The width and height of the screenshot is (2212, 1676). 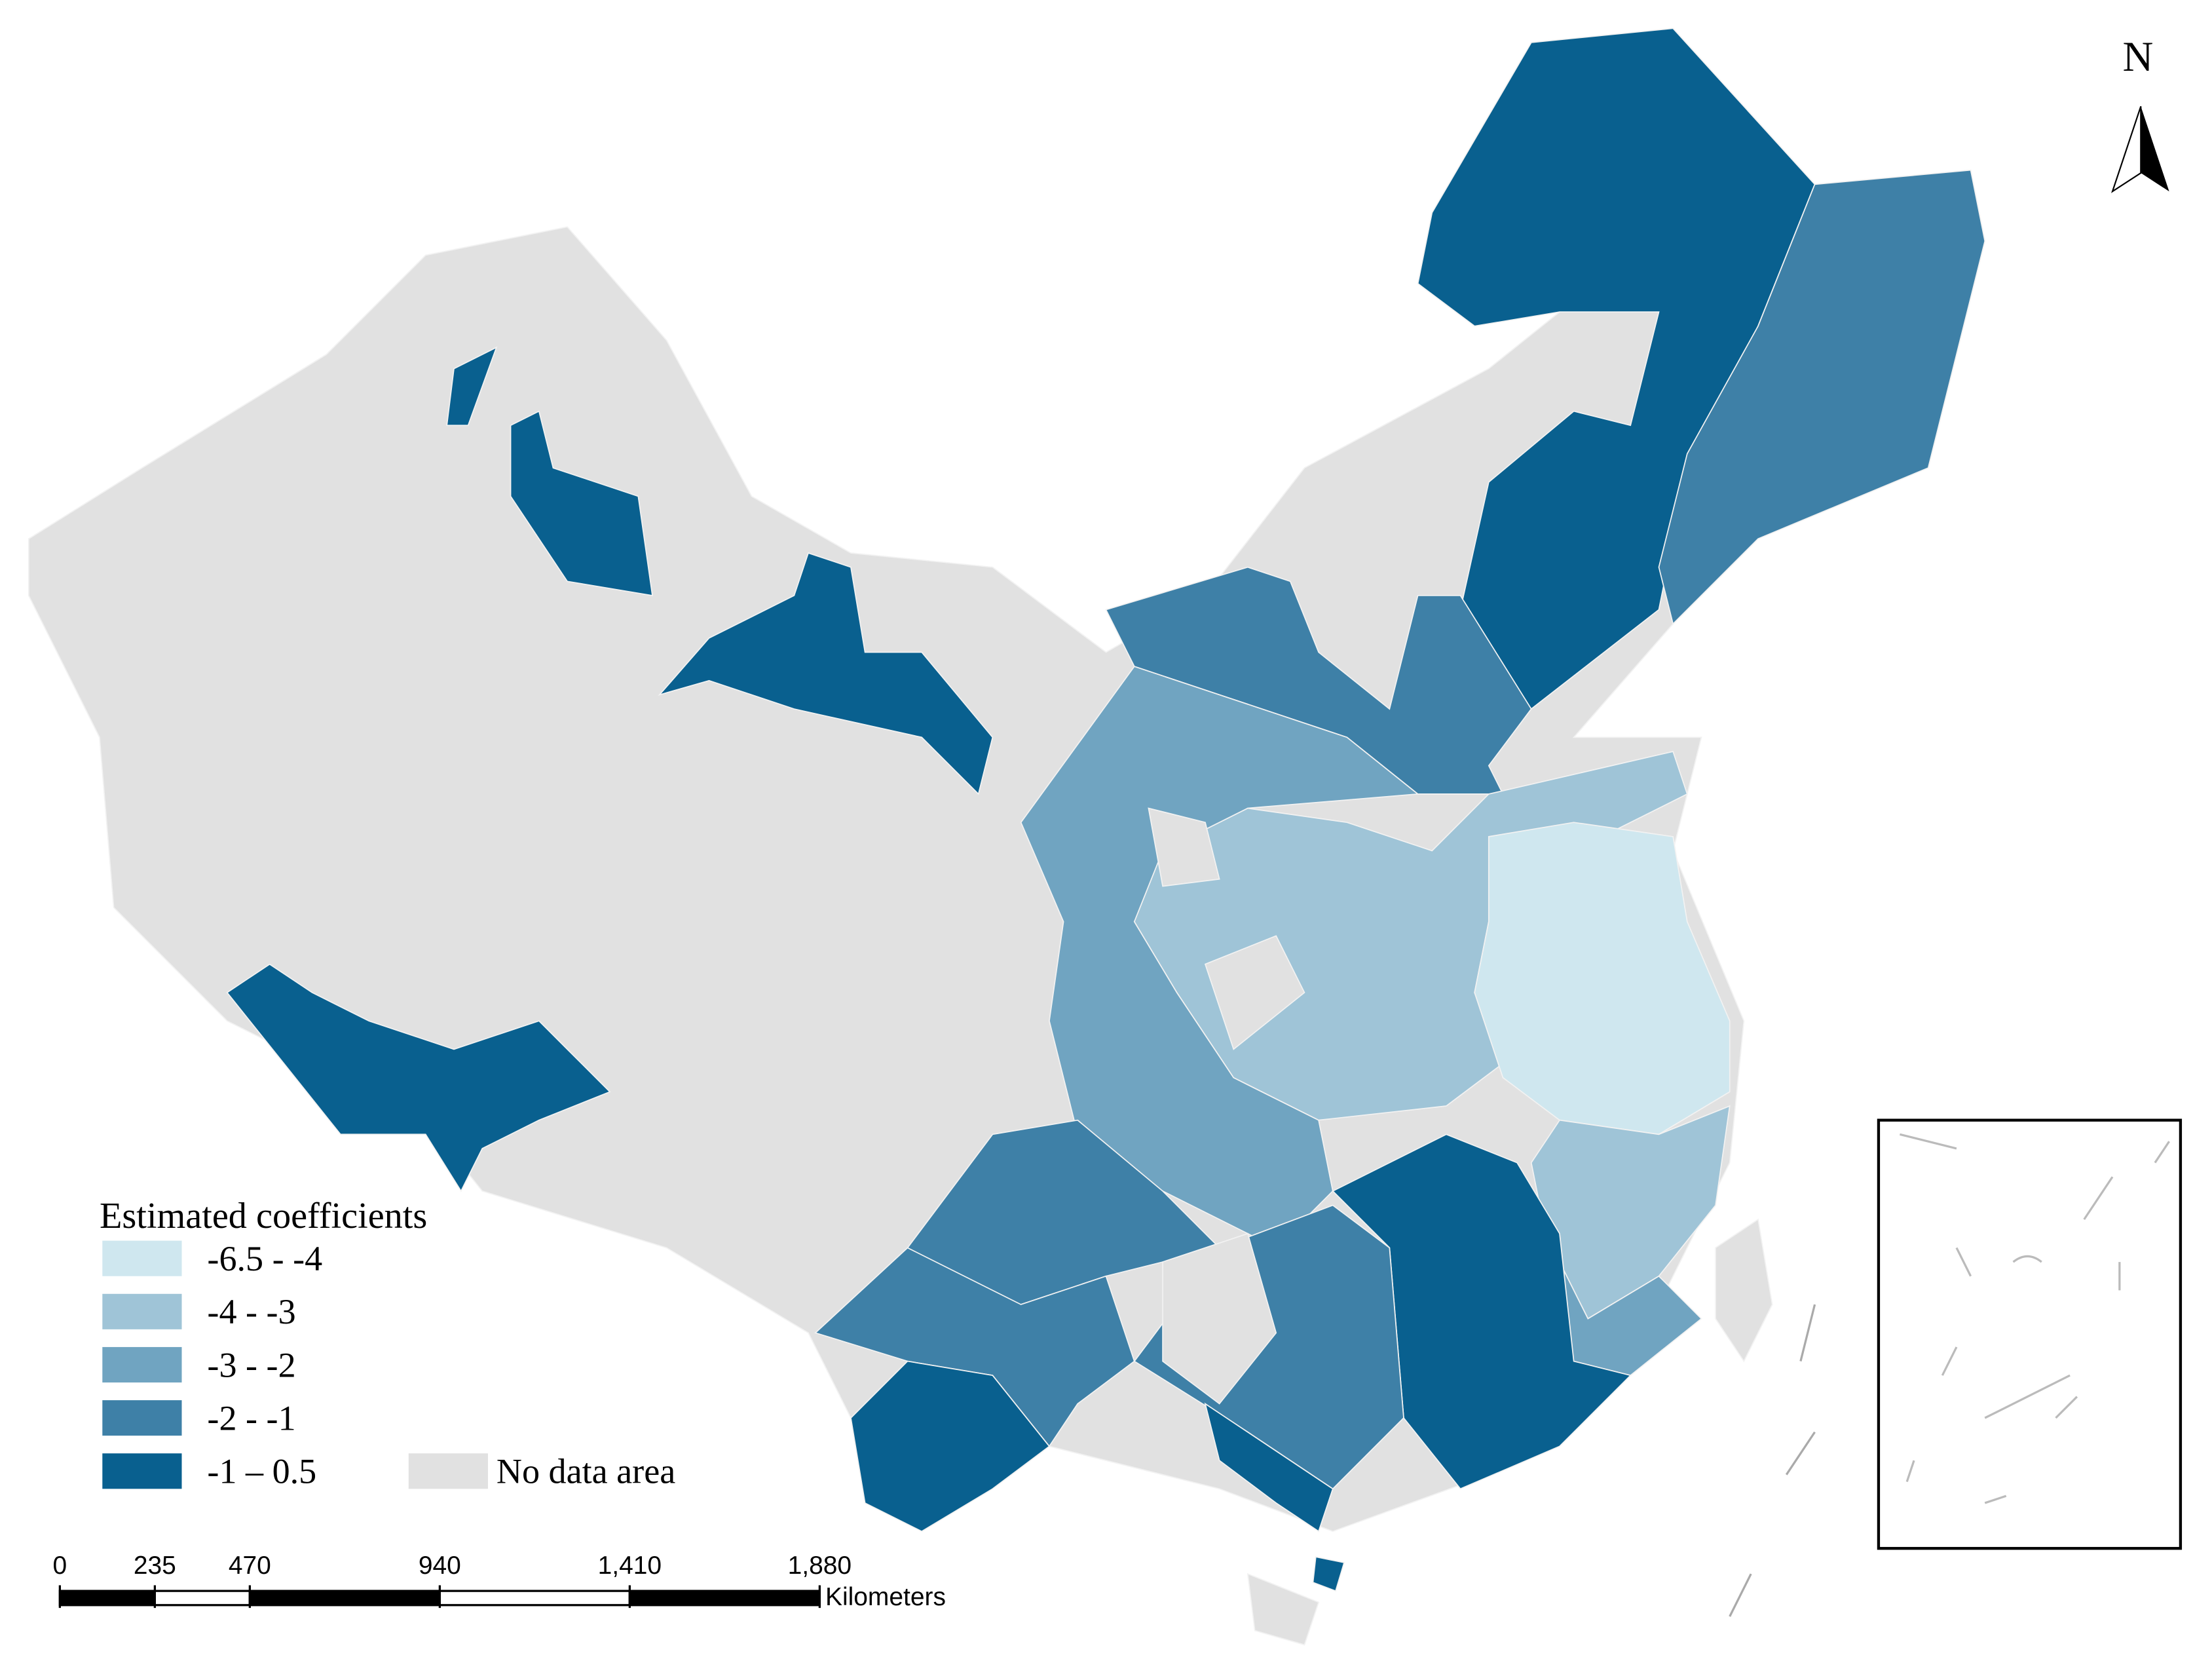 I want to click on legend-label: -4 - -3, so click(x=251, y=1311).